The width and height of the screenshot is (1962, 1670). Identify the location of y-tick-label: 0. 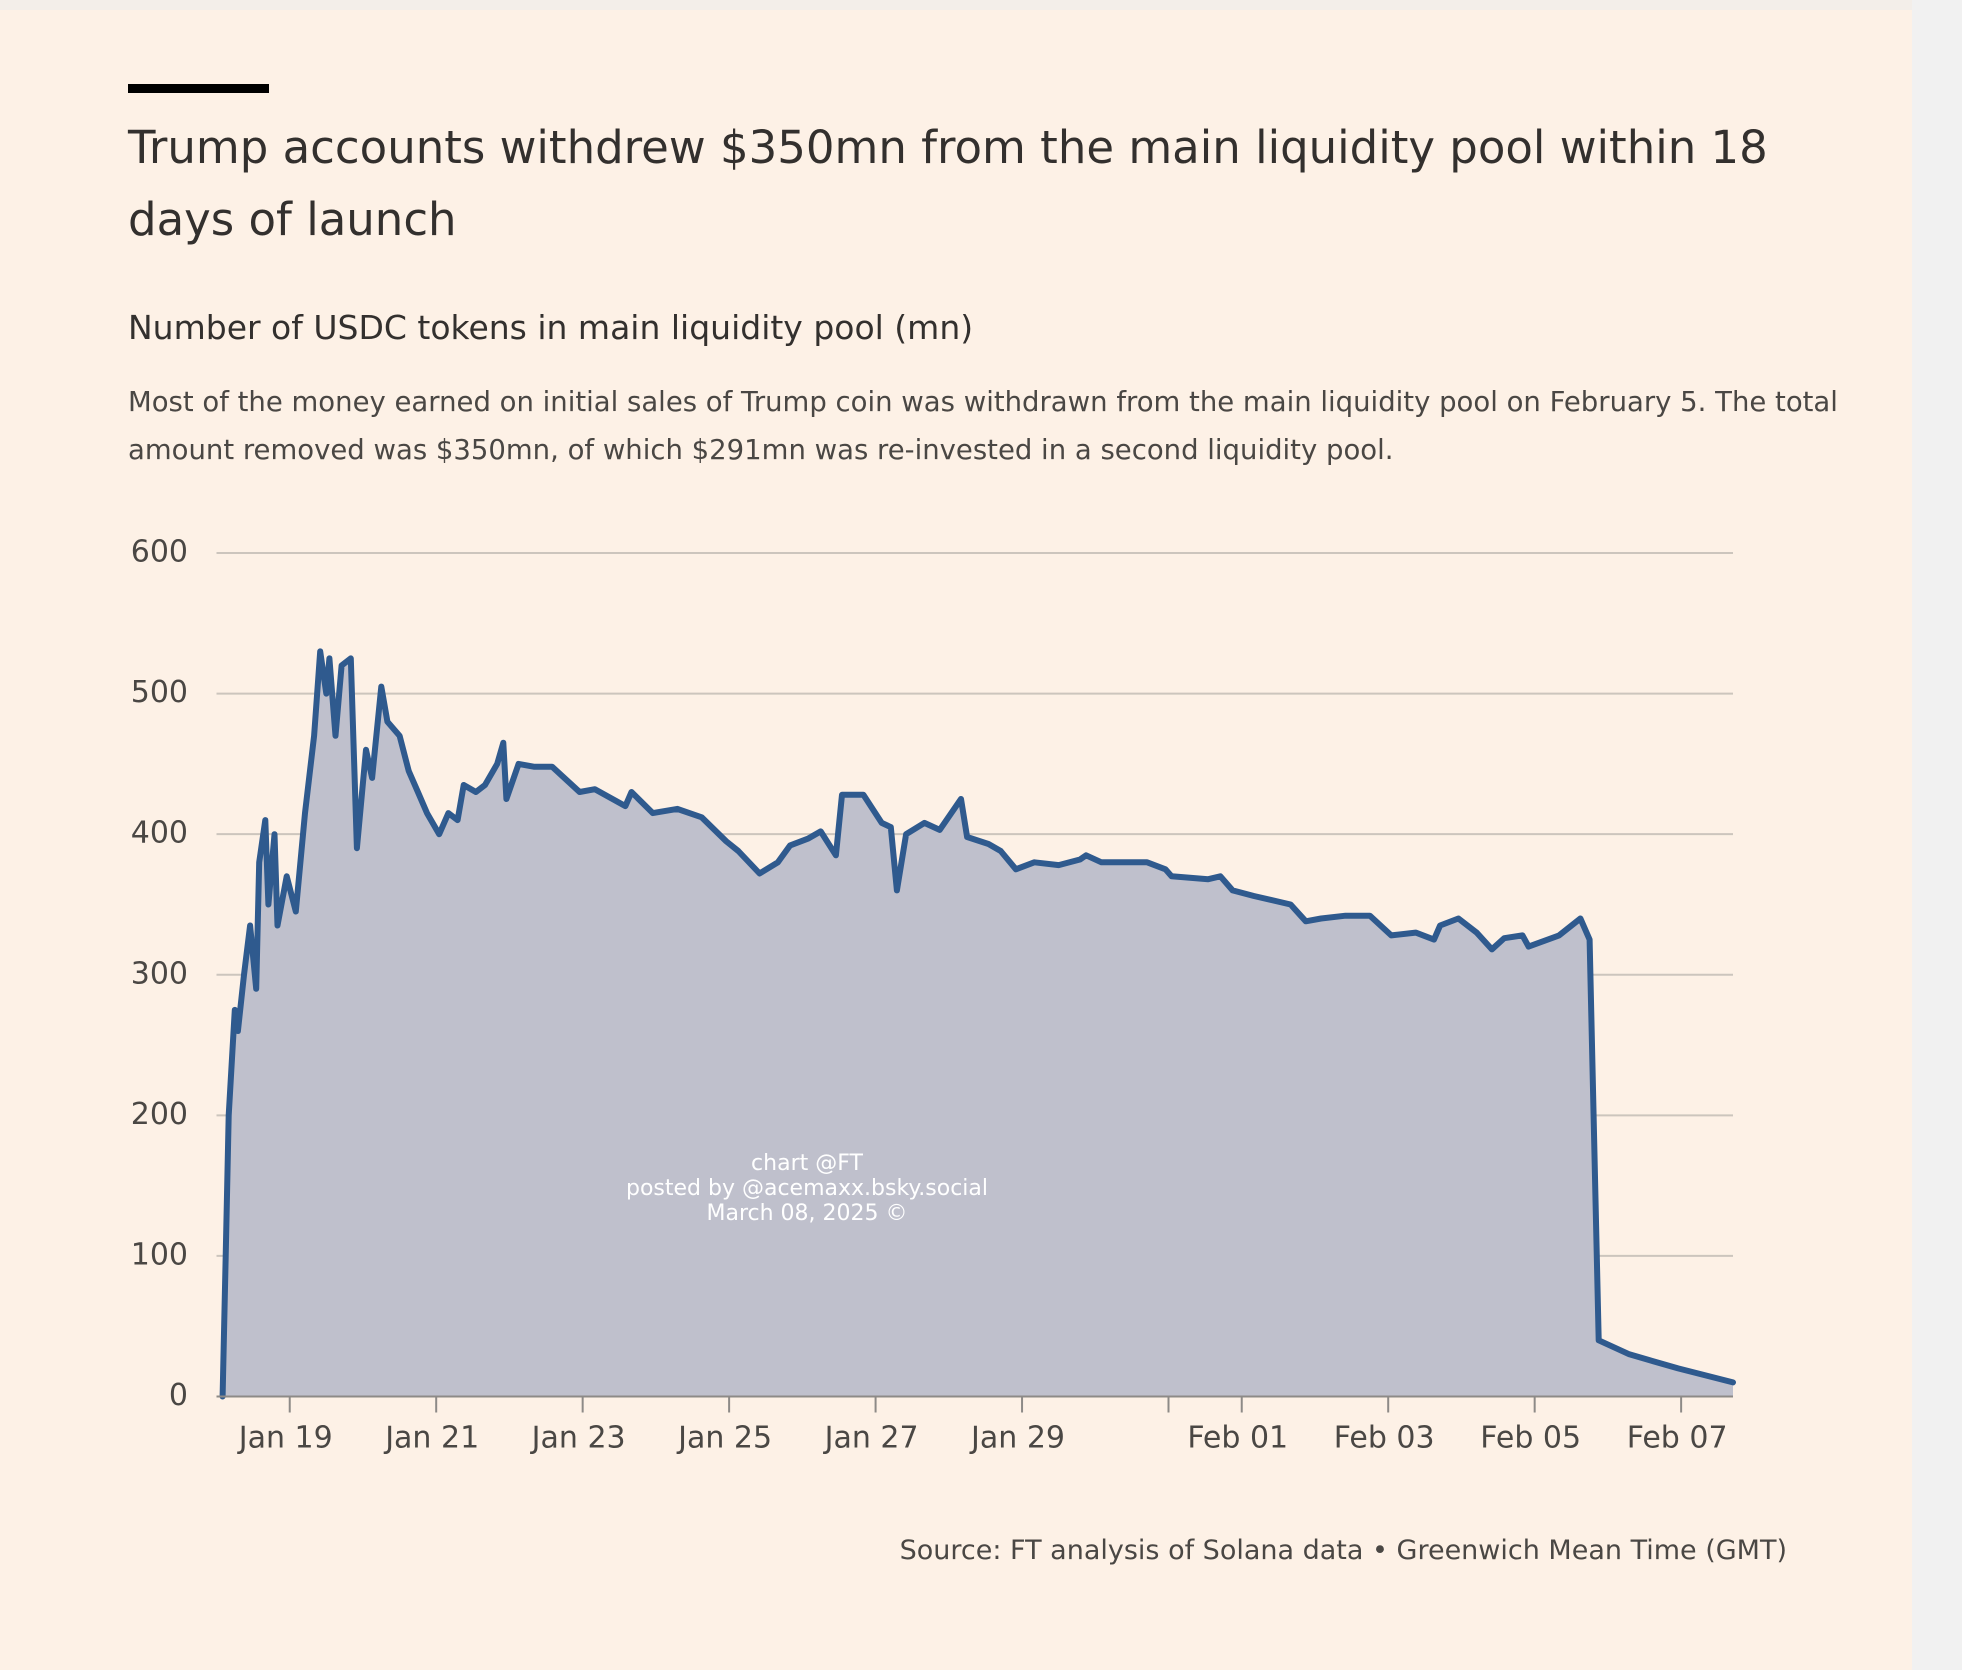
(178, 1395).